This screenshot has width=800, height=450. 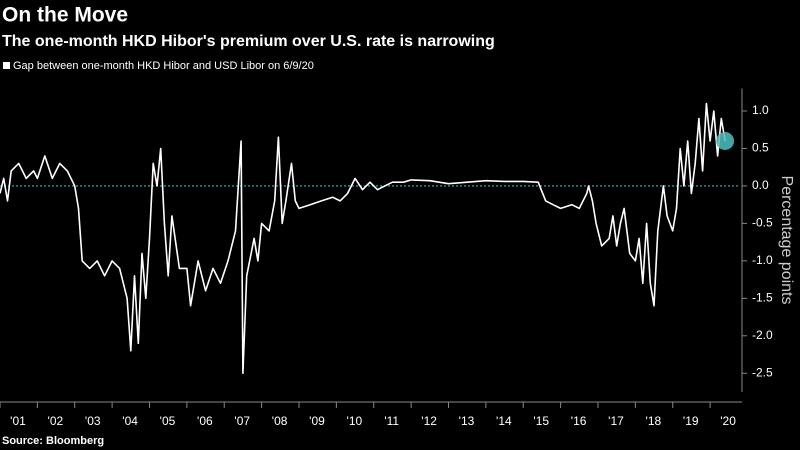 I want to click on y-tick-label: 1.0, so click(x=760, y=110).